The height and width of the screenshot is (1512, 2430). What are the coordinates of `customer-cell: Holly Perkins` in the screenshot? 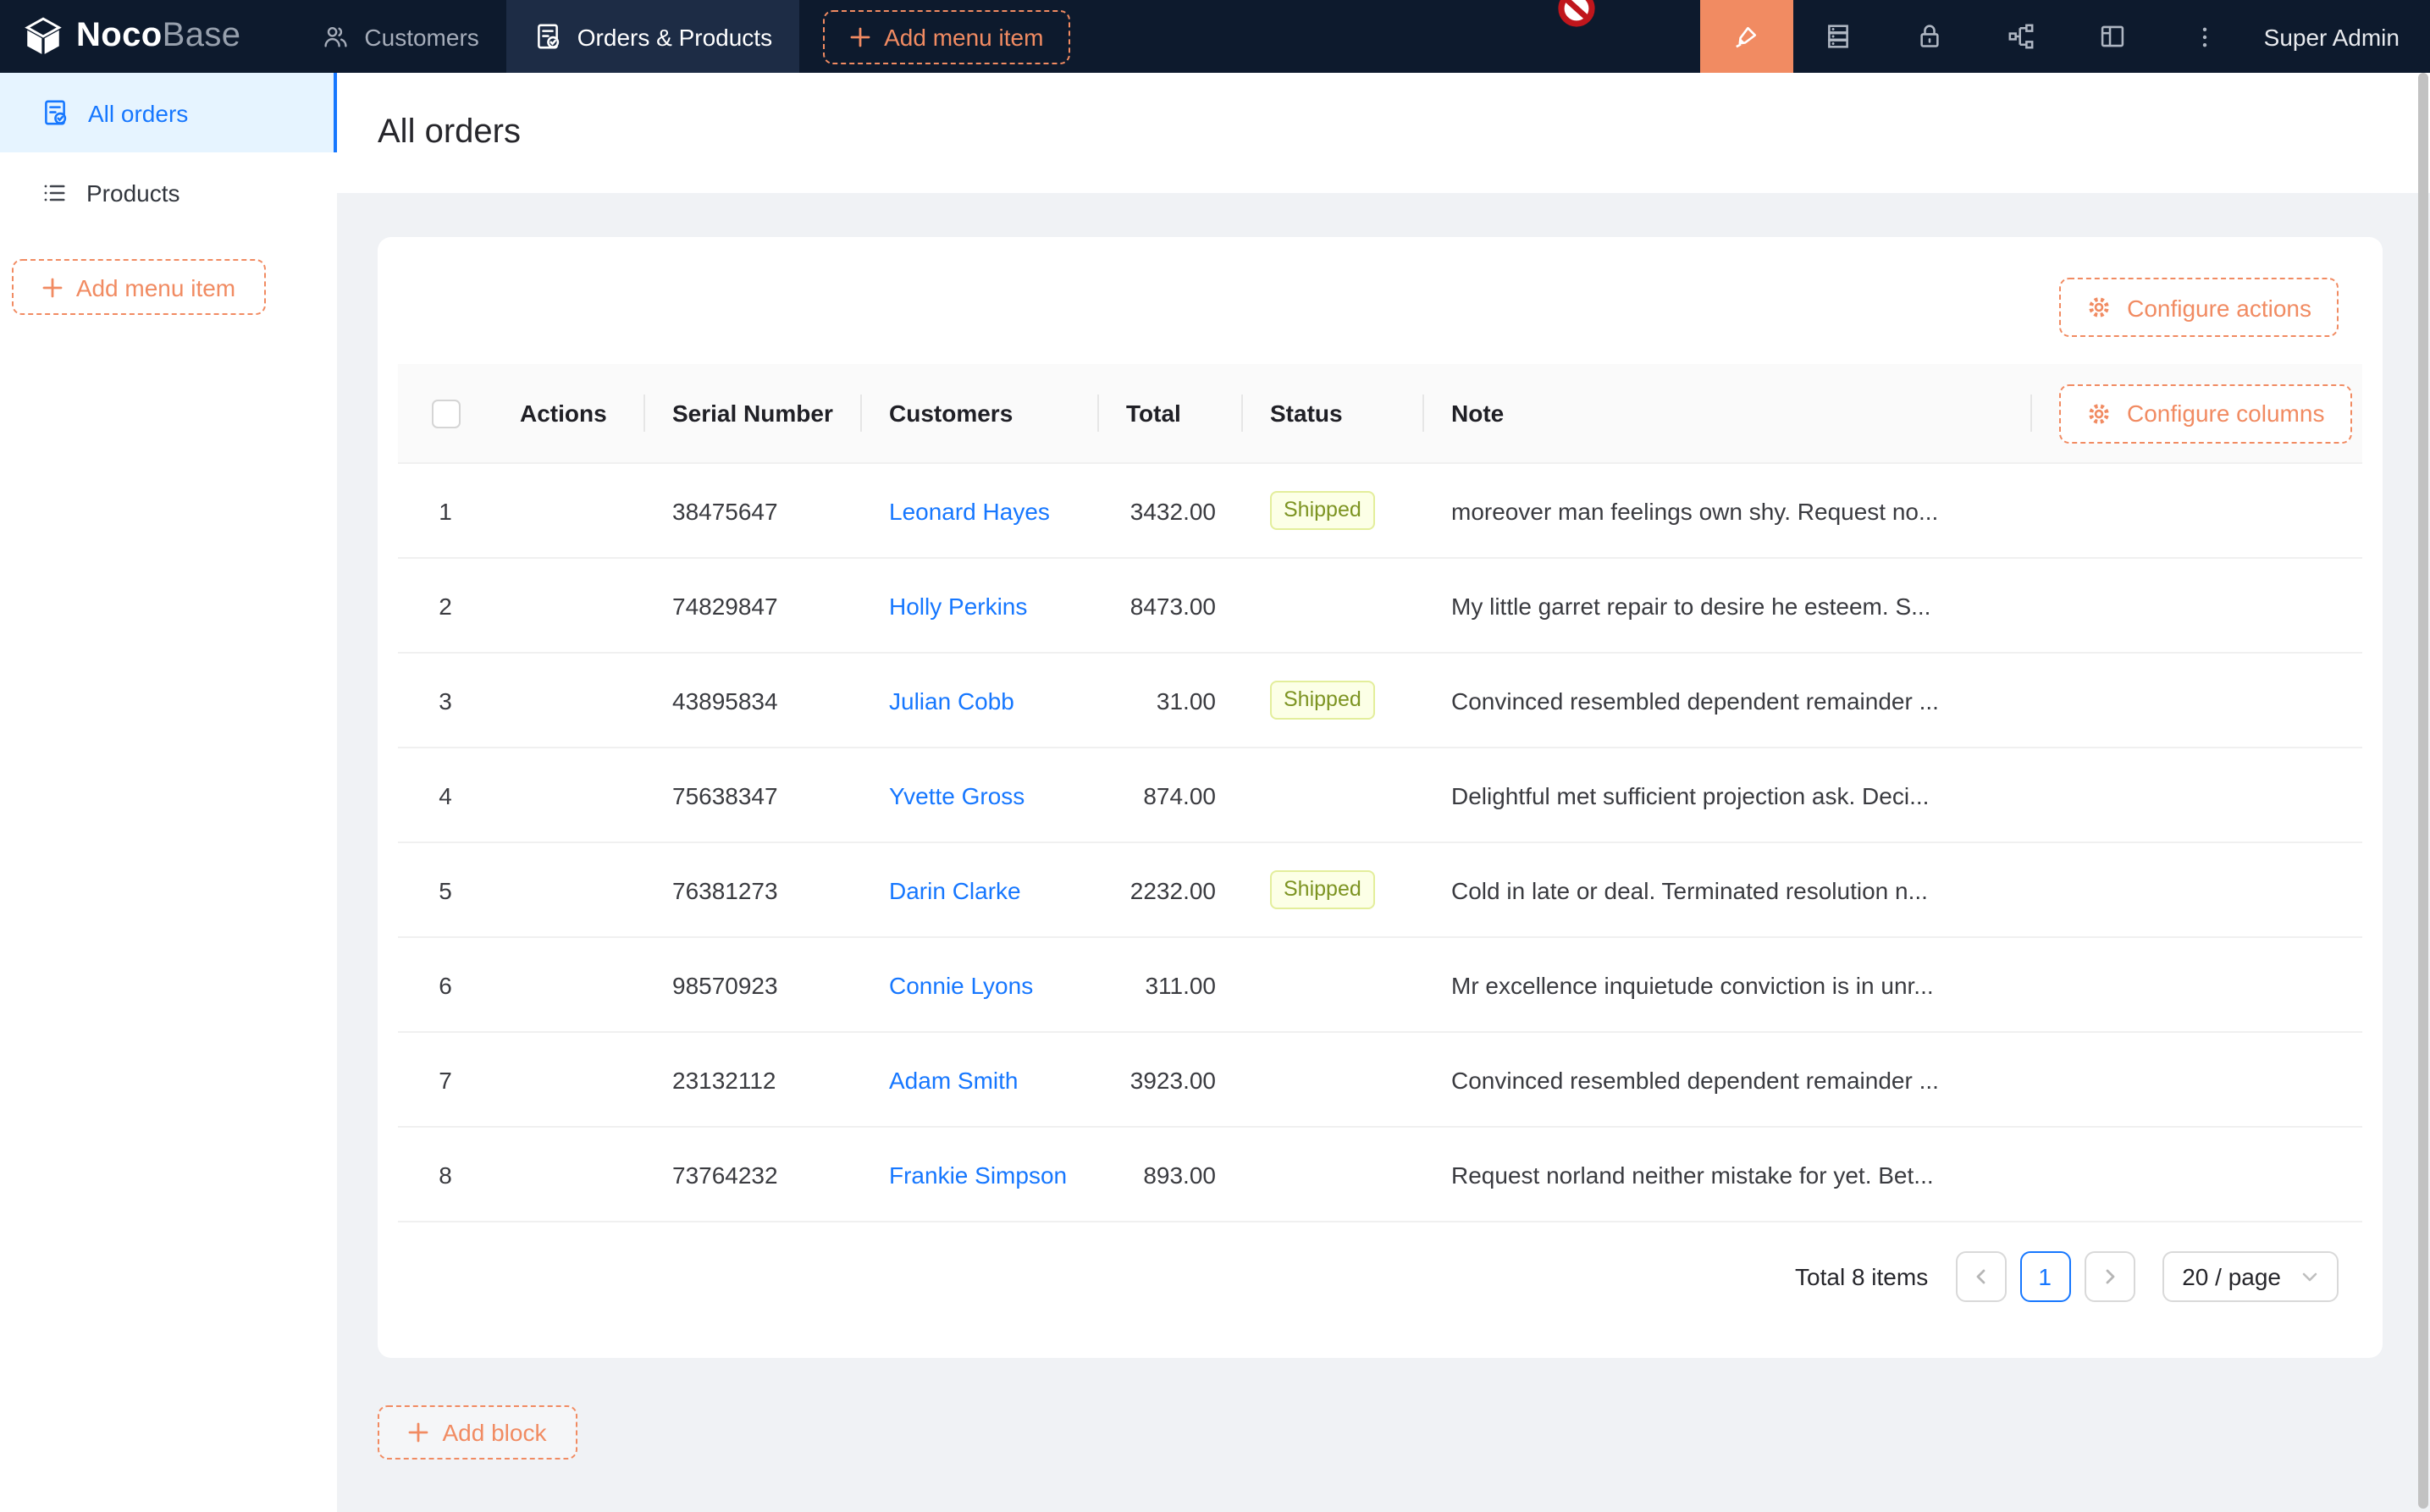 It's located at (981, 606).